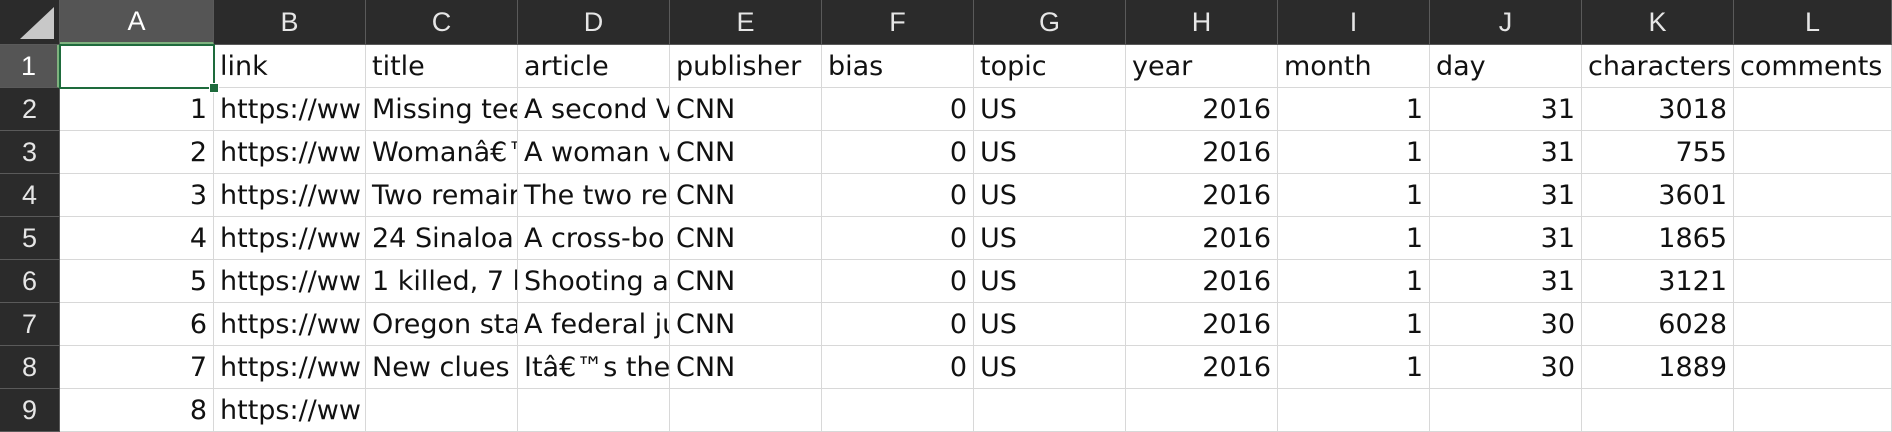 The width and height of the screenshot is (1892, 432). Describe the element at coordinates (442, 66) in the screenshot. I see `cell-c1: title` at that location.